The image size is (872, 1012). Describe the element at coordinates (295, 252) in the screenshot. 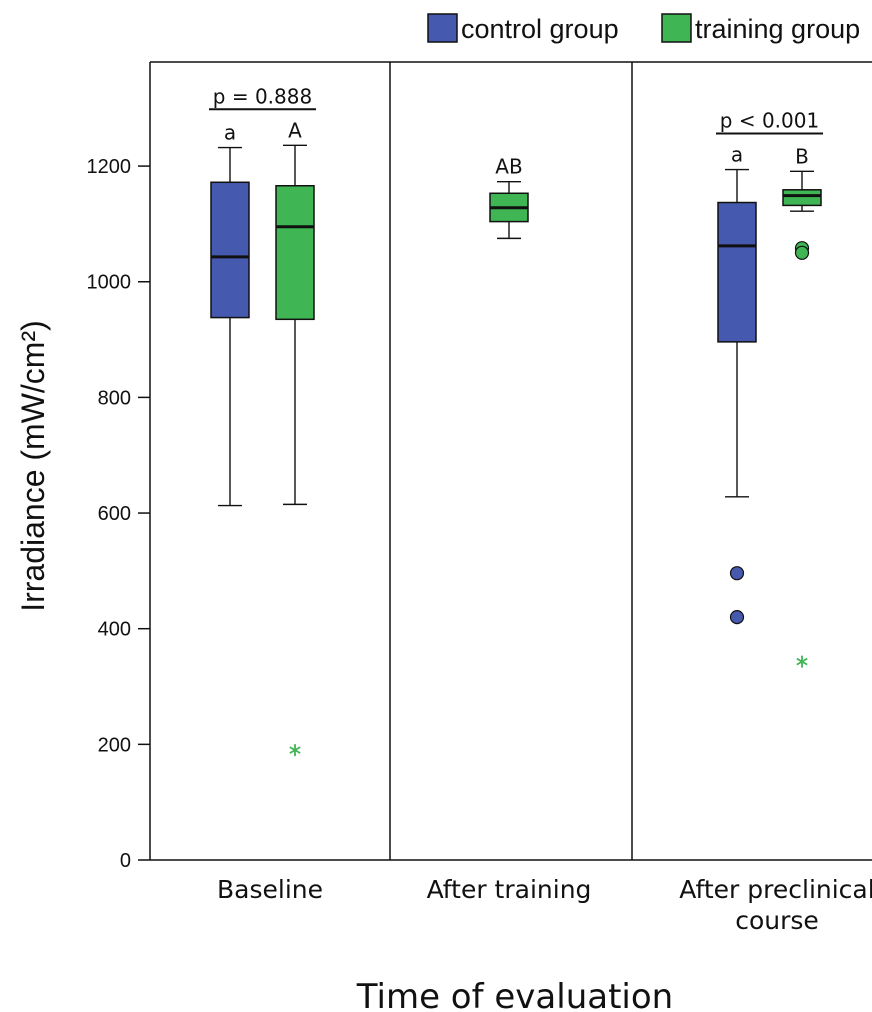

I see `box-baseline-training` at that location.